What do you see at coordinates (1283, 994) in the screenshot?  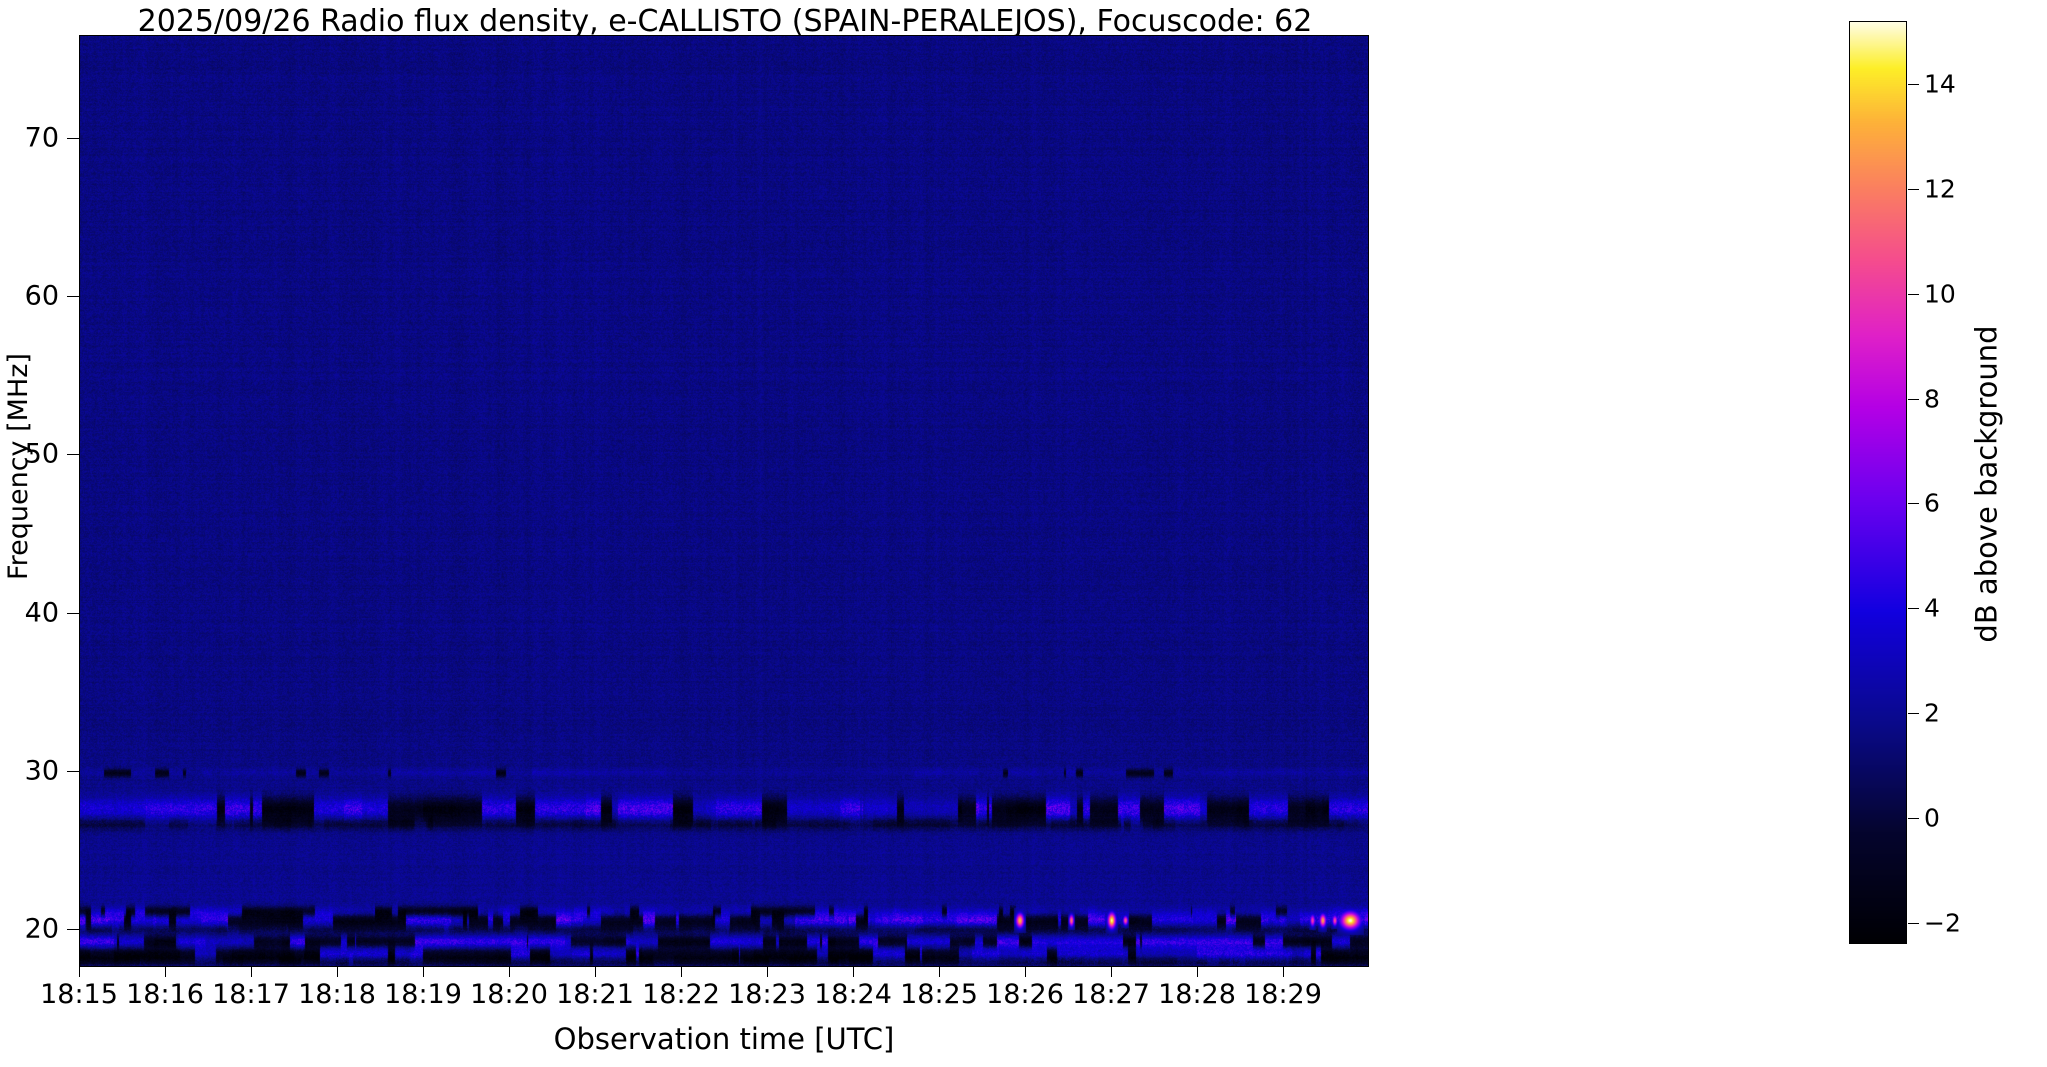 I see `x-axis-tick-label: 18:29` at bounding box center [1283, 994].